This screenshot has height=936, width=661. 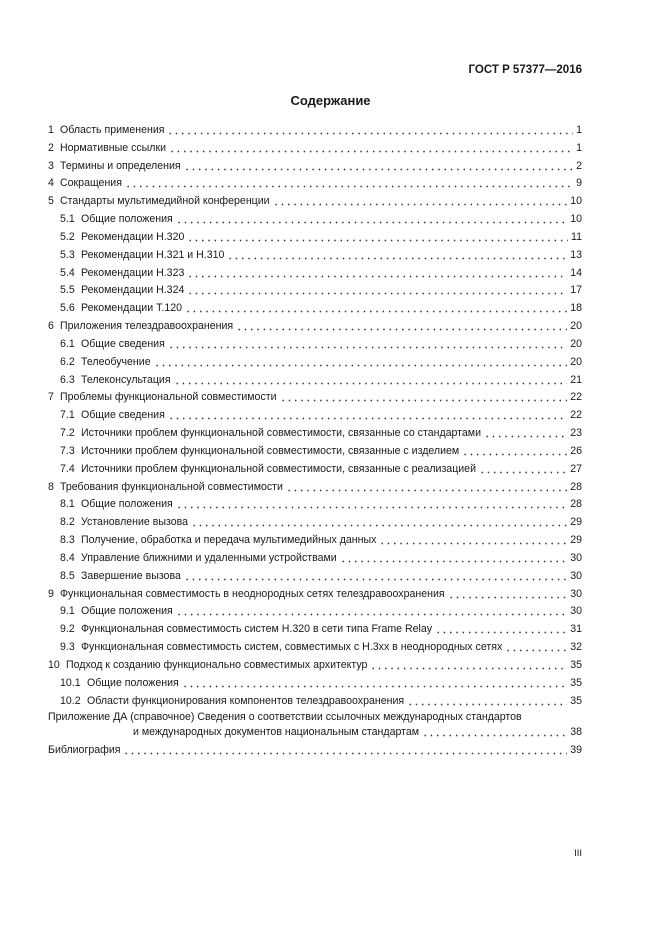 I want to click on appendix-page: 38, so click(x=576, y=732).